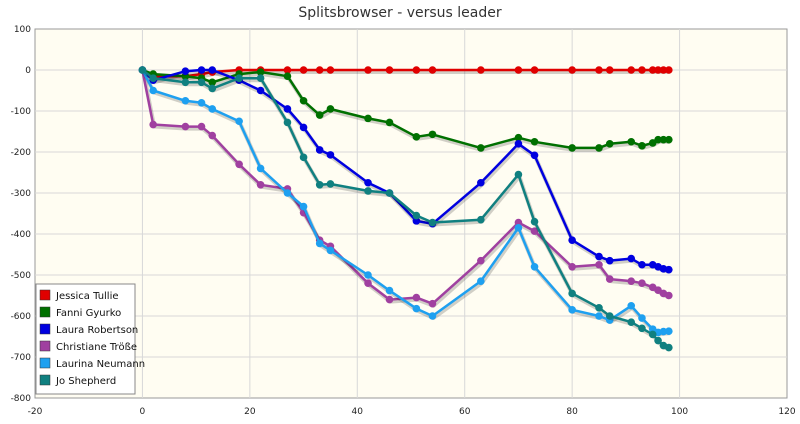 The image size is (800, 424). What do you see at coordinates (143, 412) in the screenshot?
I see `x-tick-label: 0` at bounding box center [143, 412].